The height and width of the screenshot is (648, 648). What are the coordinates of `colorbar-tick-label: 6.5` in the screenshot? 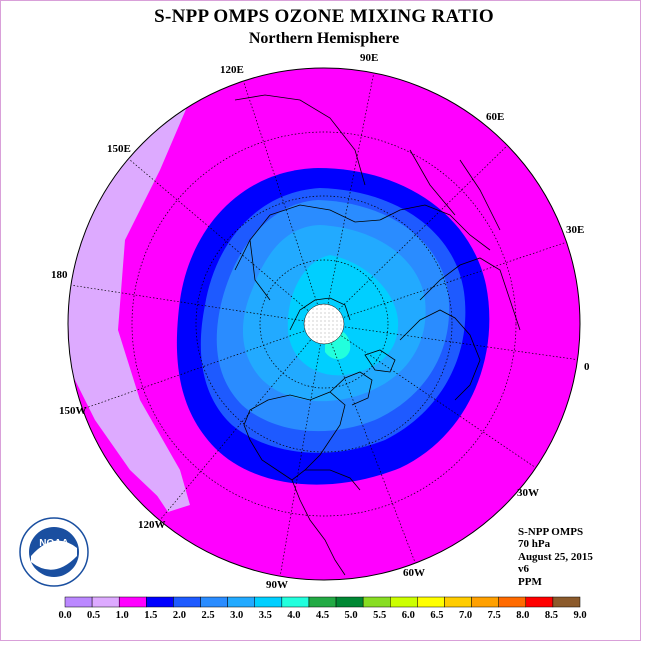 It's located at (436, 615).